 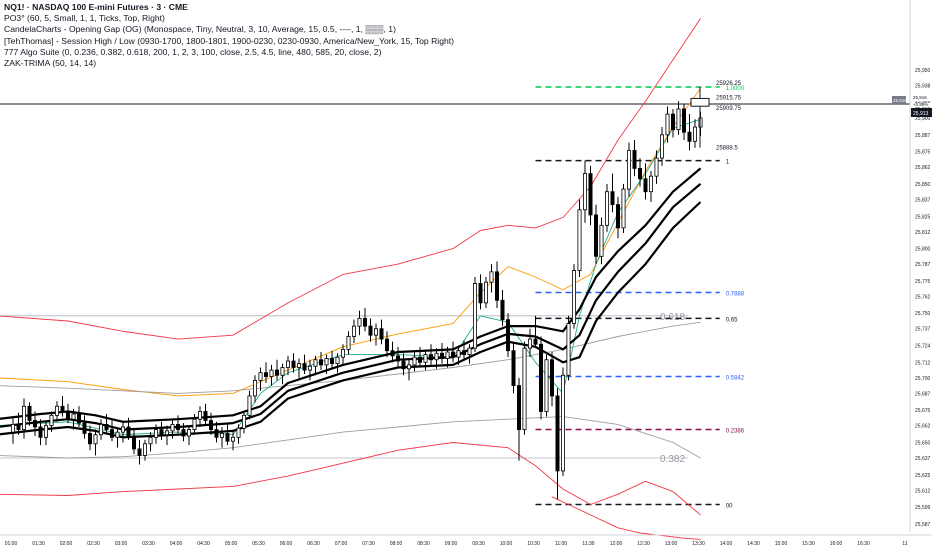 I want to click on y-tick-label: 25,862, so click(x=923, y=168).